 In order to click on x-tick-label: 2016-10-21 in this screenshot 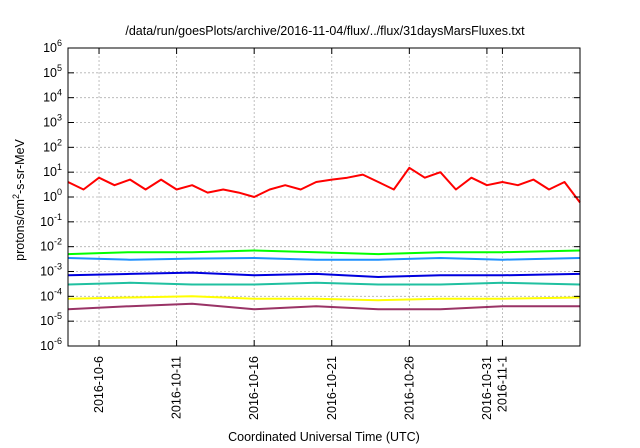, I will do `click(332, 388)`.